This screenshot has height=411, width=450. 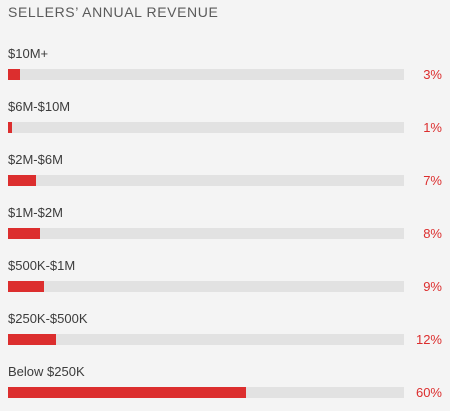 What do you see at coordinates (432, 127) in the screenshot?
I see `value-label: 1%` at bounding box center [432, 127].